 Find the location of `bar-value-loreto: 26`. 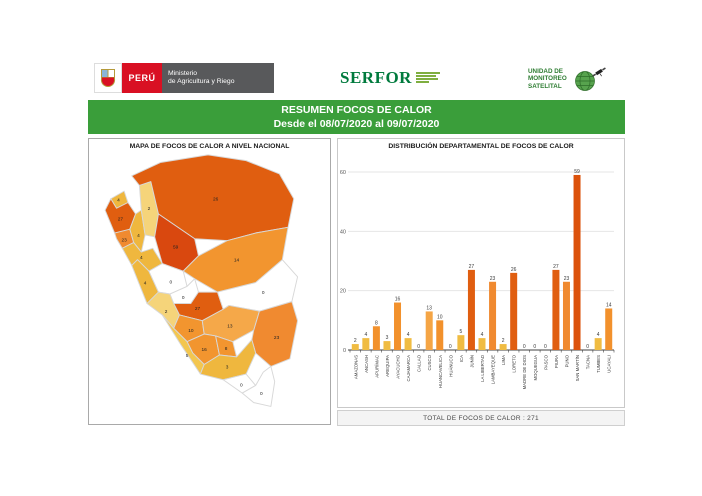

bar-value-loreto: 26 is located at coordinates (514, 270).